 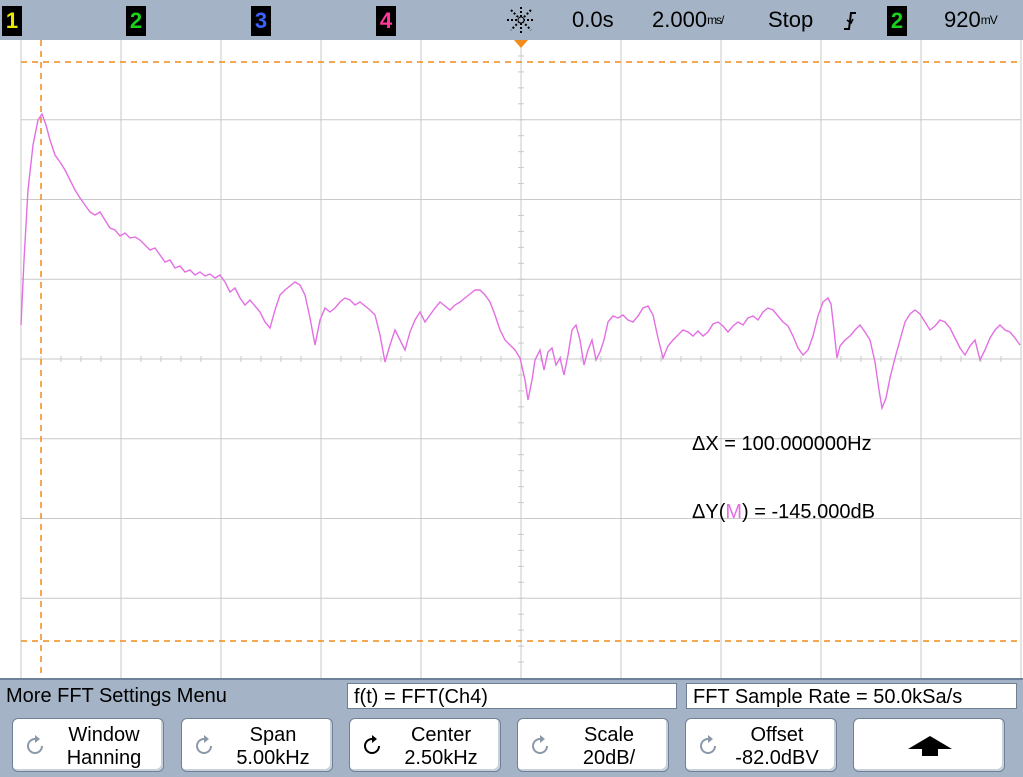 I want to click on offset-value: -82.0dBV, so click(x=777, y=758).